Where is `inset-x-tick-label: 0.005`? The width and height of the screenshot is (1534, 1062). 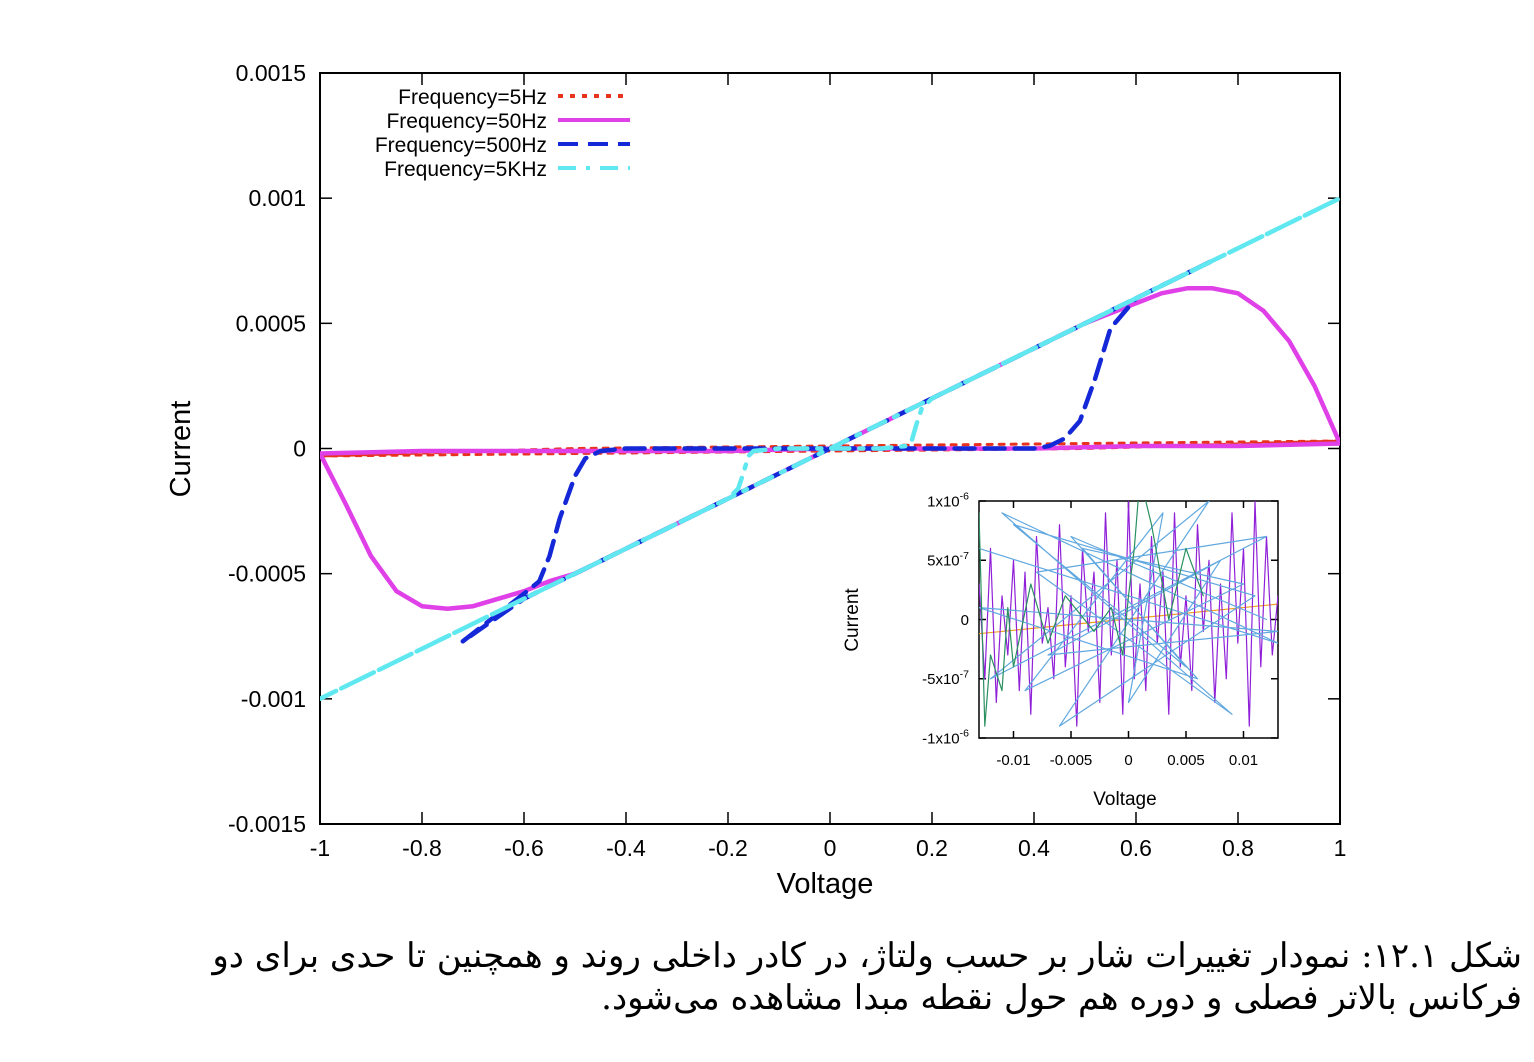 inset-x-tick-label: 0.005 is located at coordinates (1186, 760).